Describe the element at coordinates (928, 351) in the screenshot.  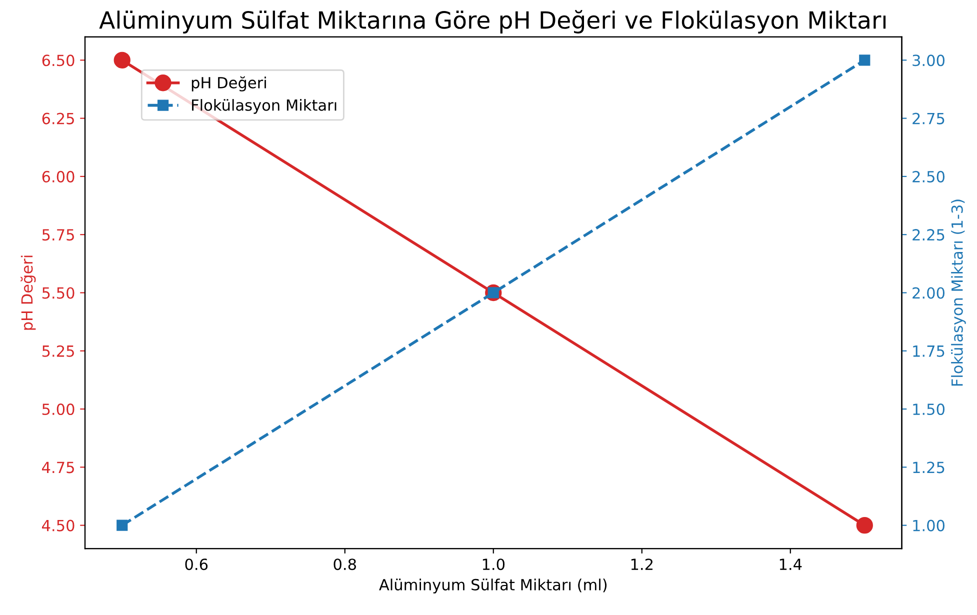
I see `y2-tick-label: 1.75` at that location.